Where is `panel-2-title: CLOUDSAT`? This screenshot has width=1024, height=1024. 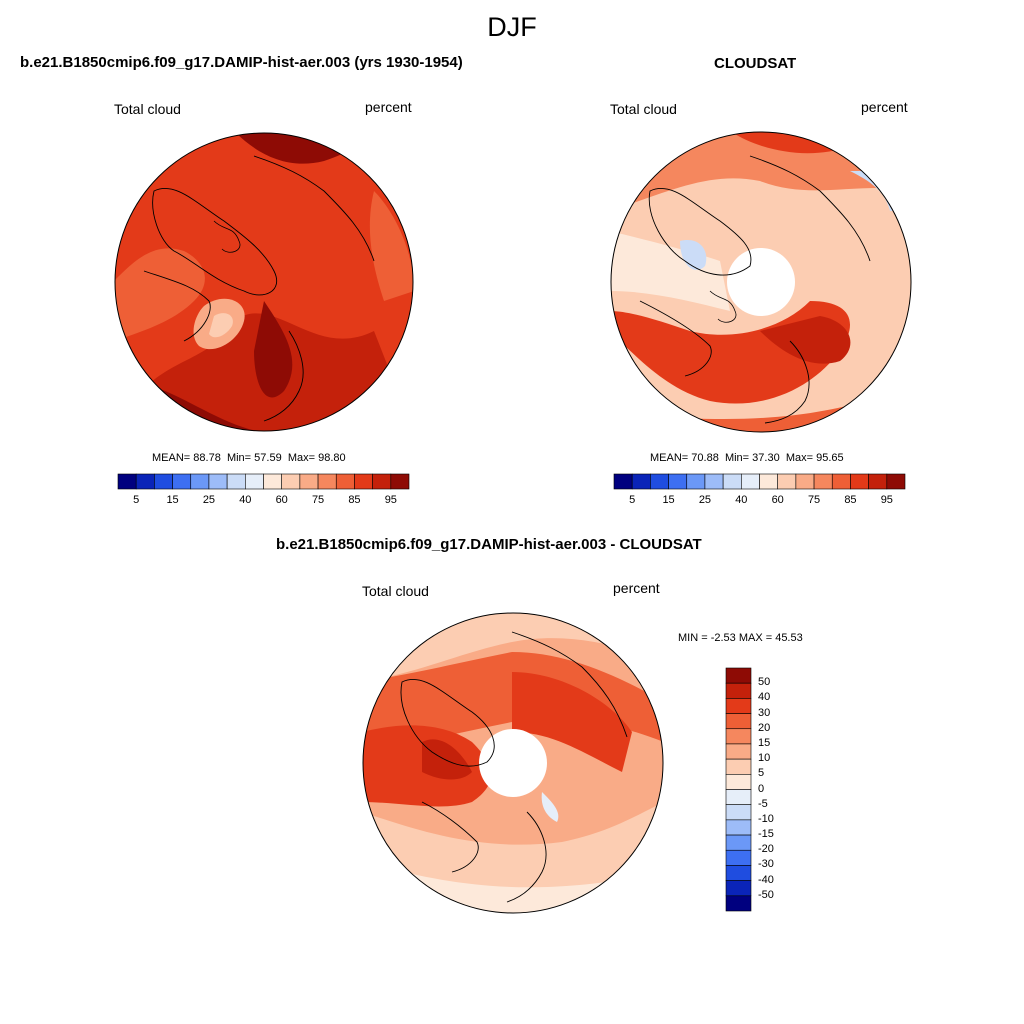 panel-2-title: CLOUDSAT is located at coordinates (755, 63).